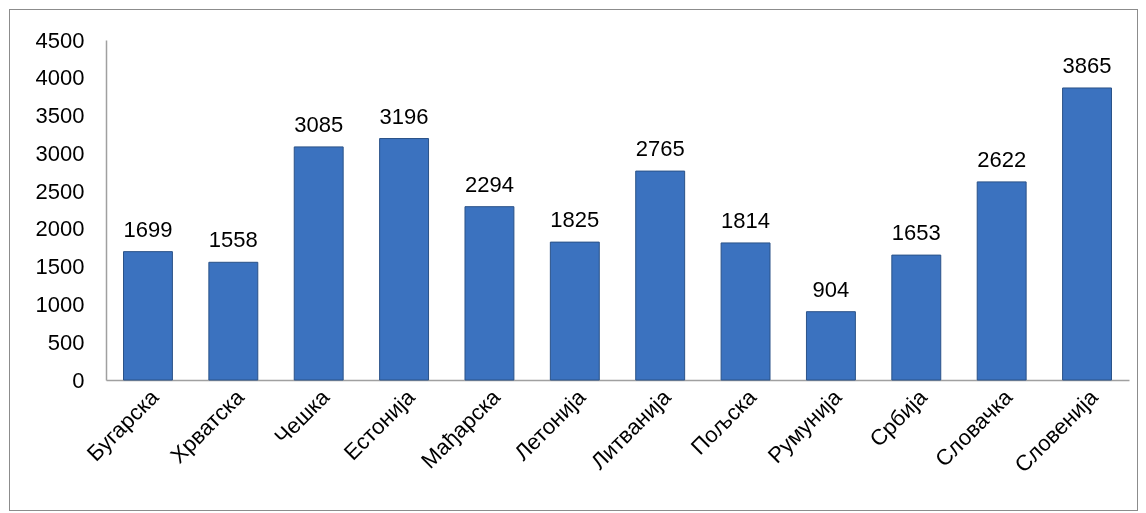  I want to click on data-label: 904, so click(831, 289).